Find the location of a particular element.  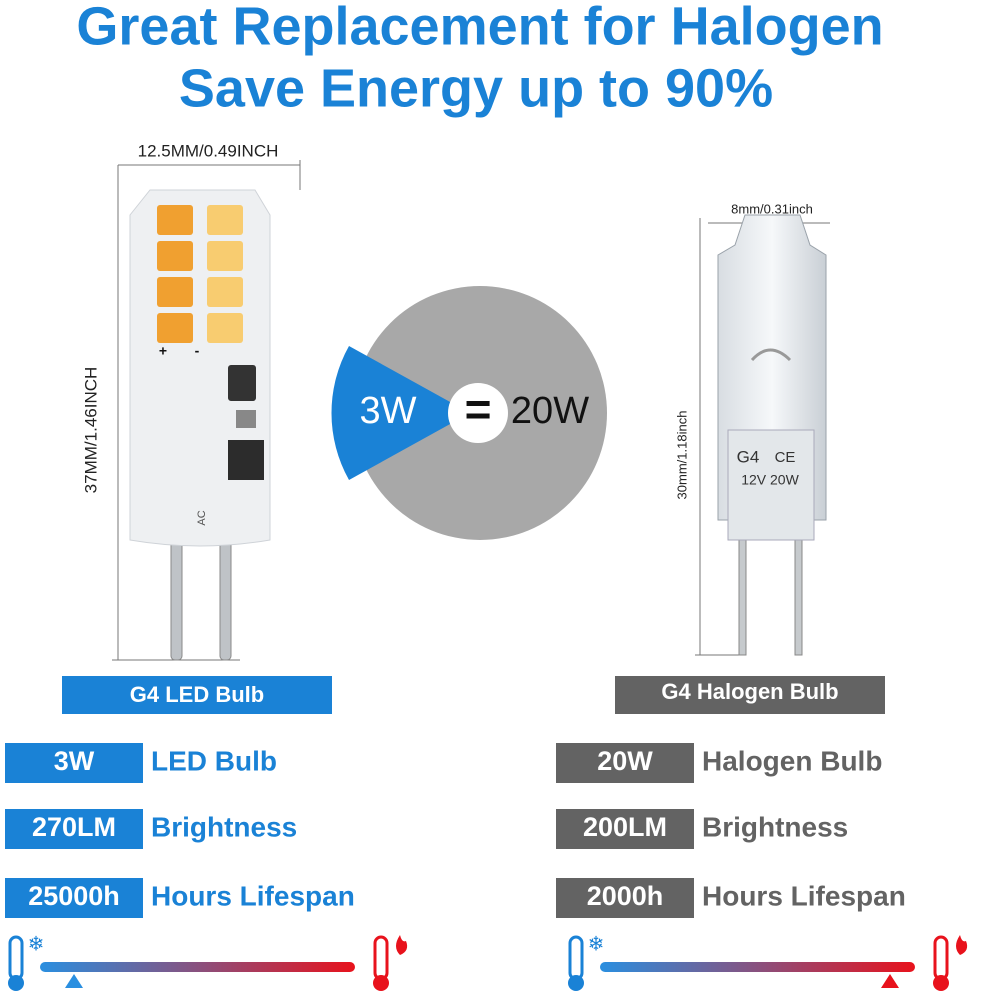

dimension-label: 37MM/1.46INCH is located at coordinates (90, 430).